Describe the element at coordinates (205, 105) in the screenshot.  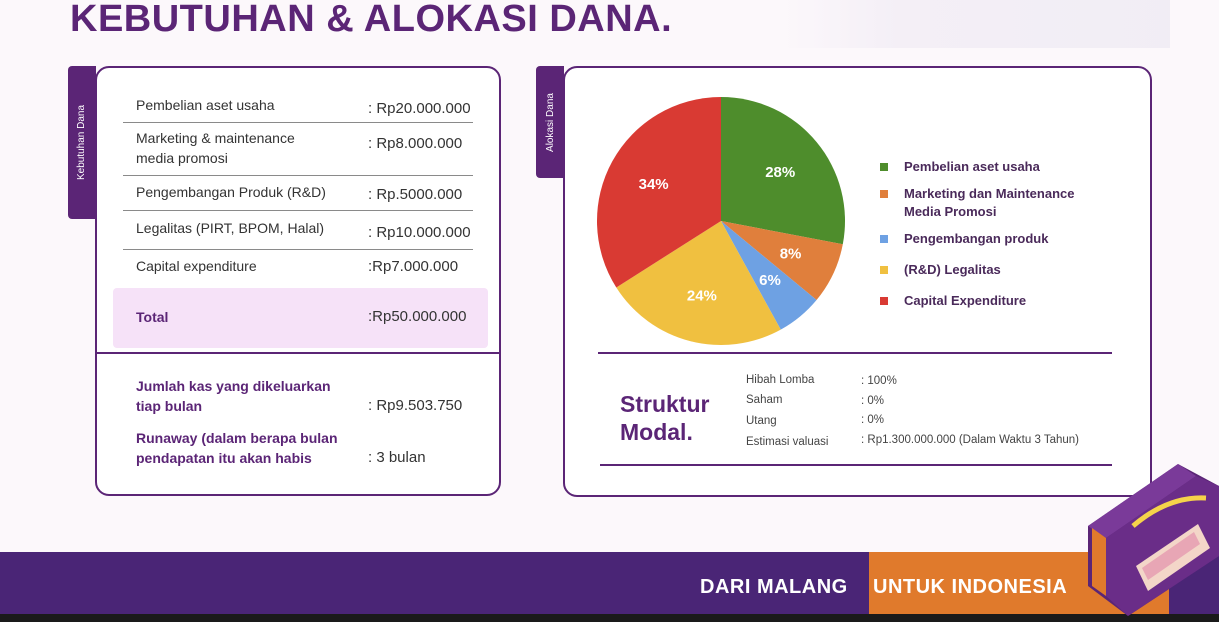
I see `item-aset-label: Pembelian aset usaha` at that location.